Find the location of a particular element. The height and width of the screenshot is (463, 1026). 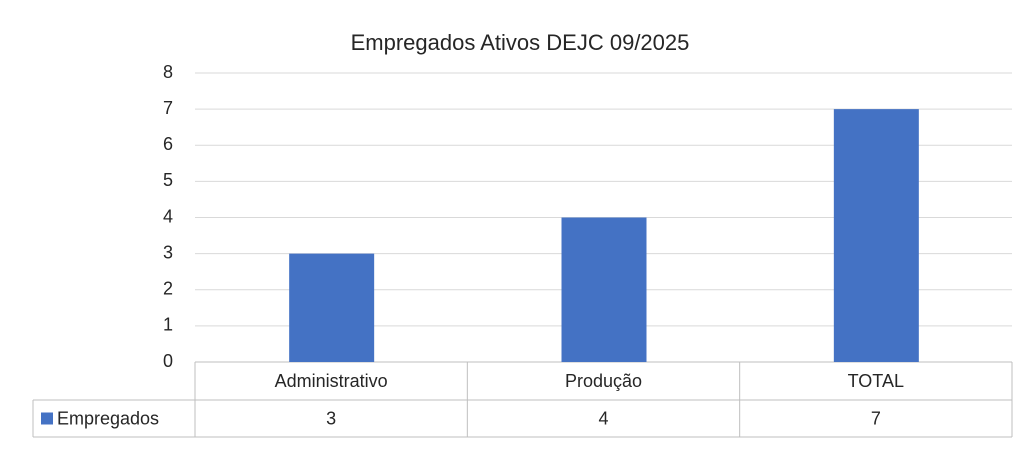

y-tick-label: 8 is located at coordinates (168, 72).